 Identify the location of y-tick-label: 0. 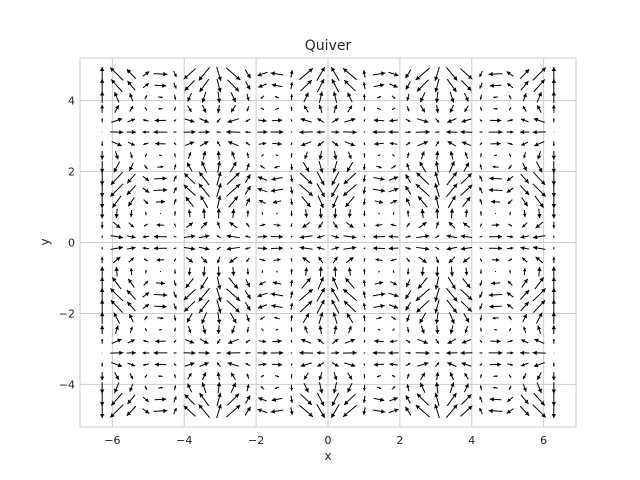
(71, 243).